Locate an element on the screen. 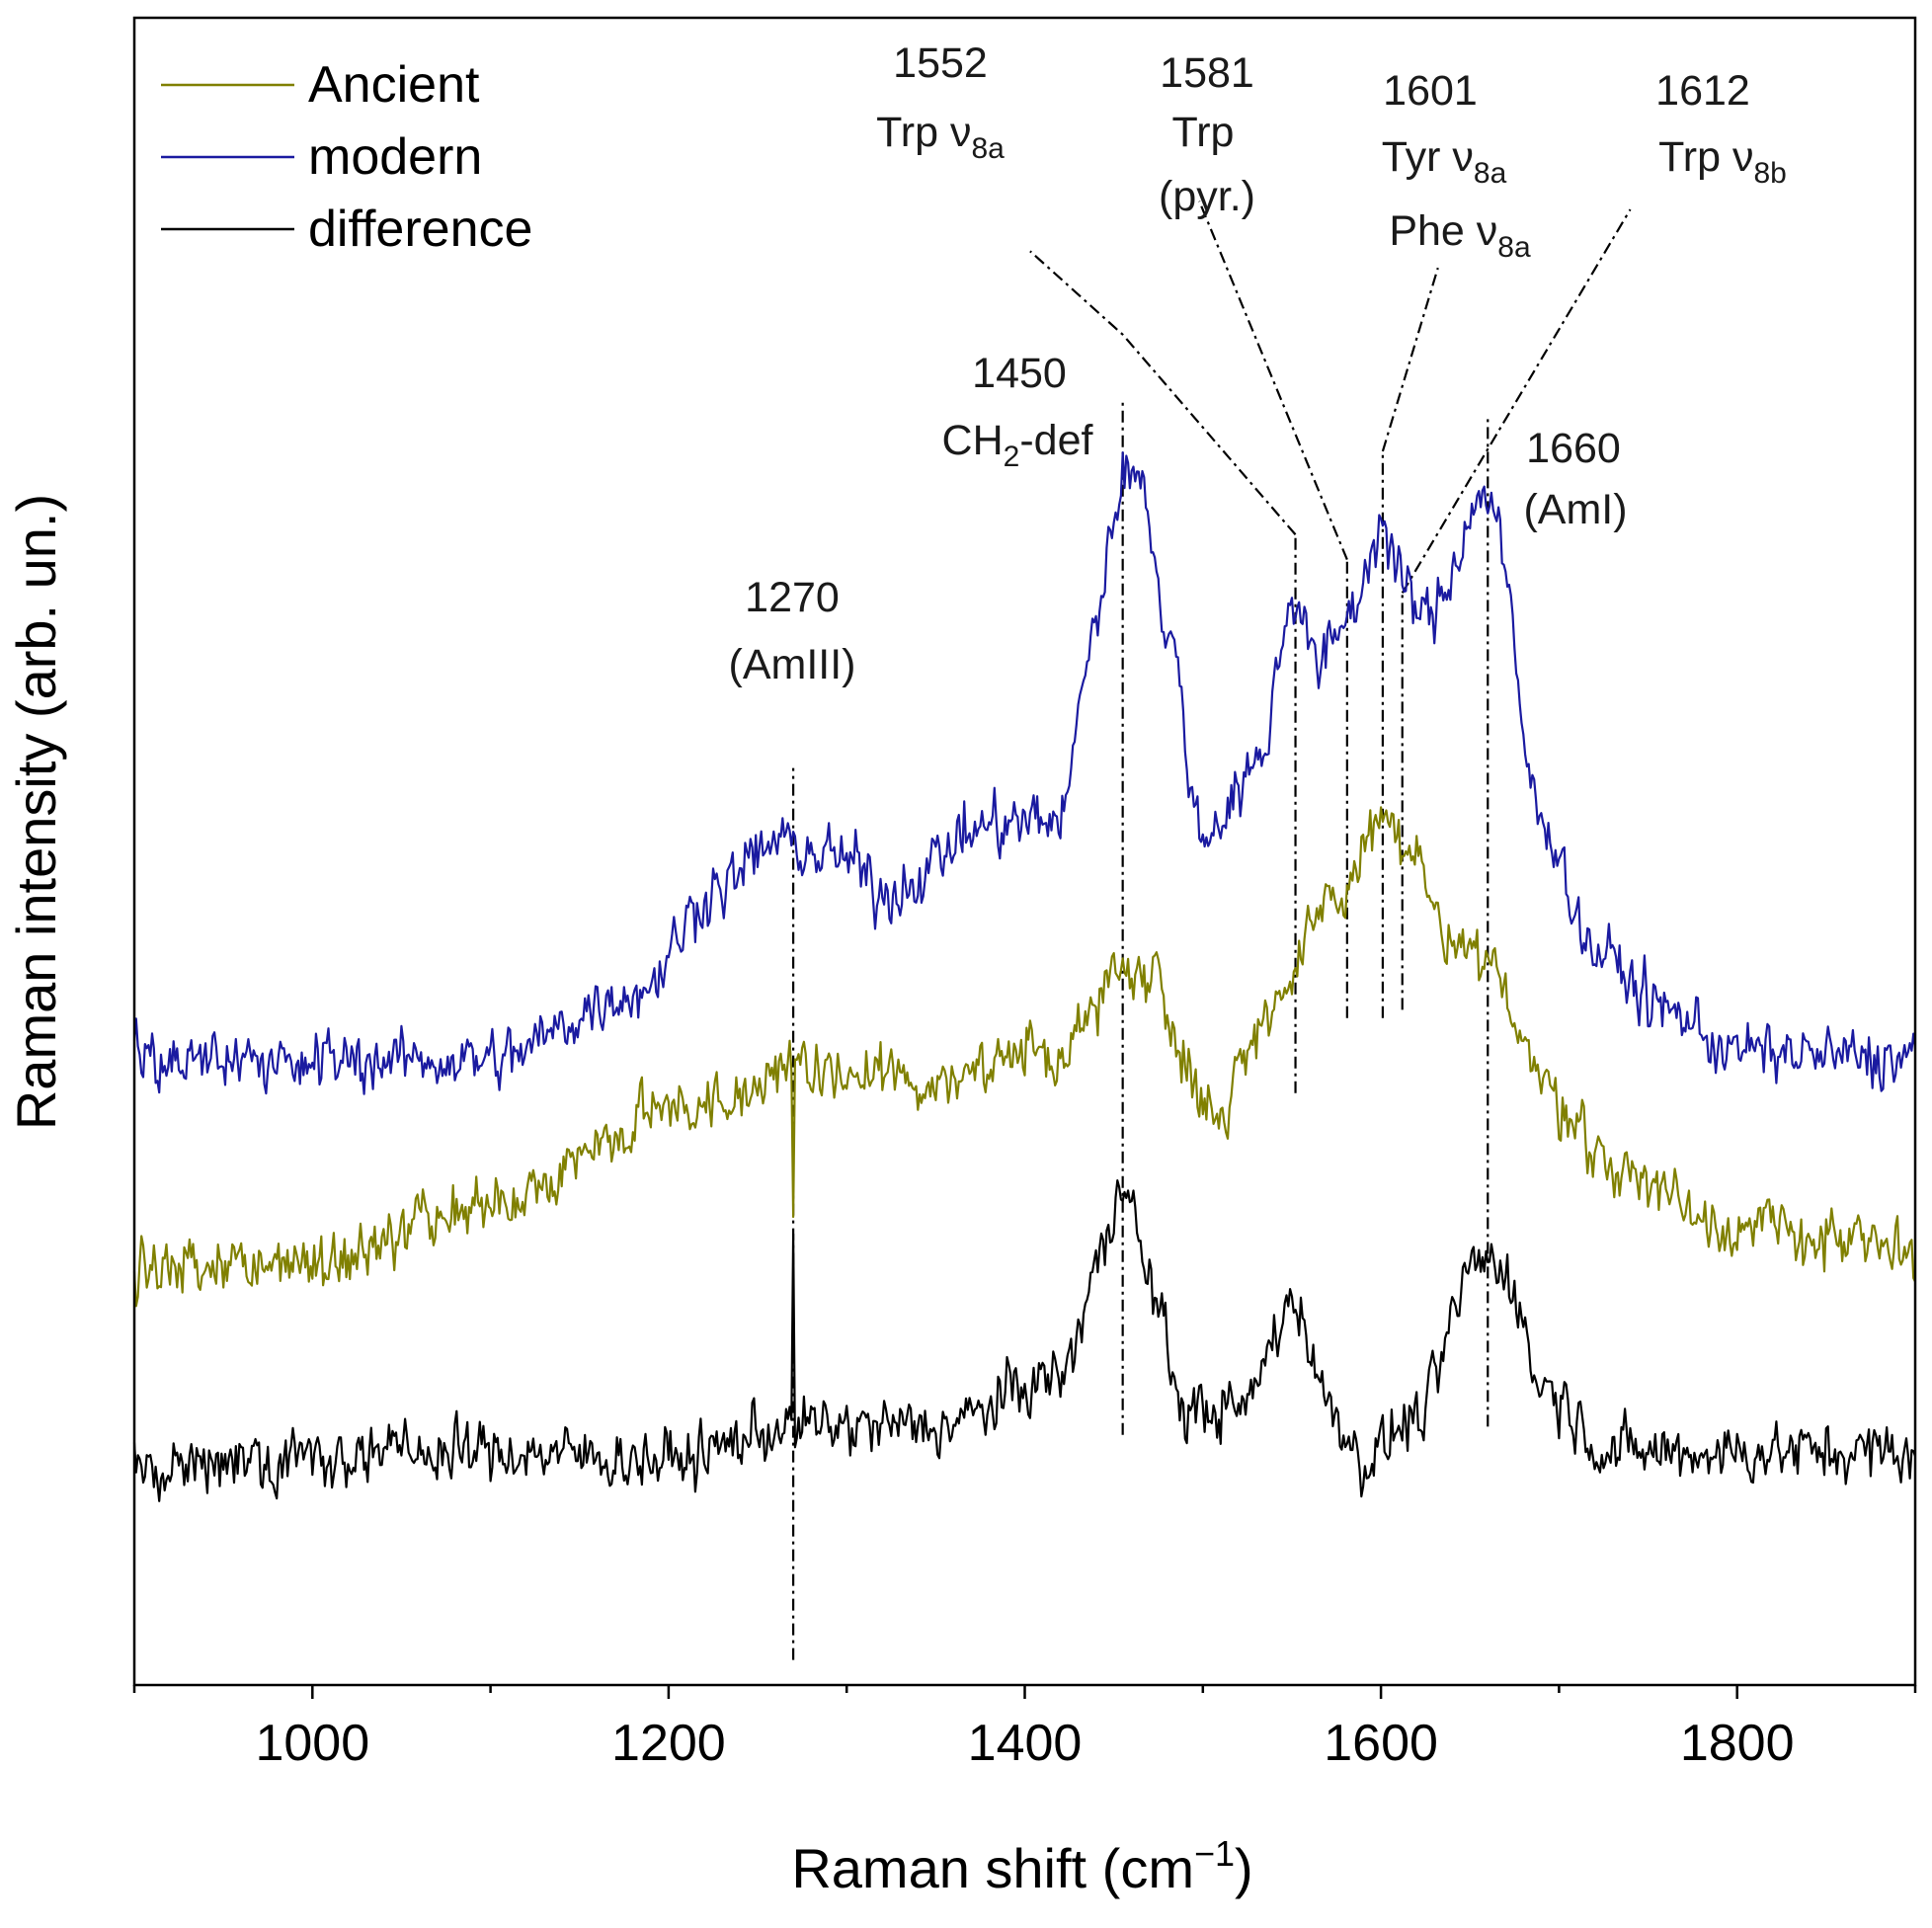 The image size is (1932, 1928). x-tick-label: 1600 is located at coordinates (1381, 1743).